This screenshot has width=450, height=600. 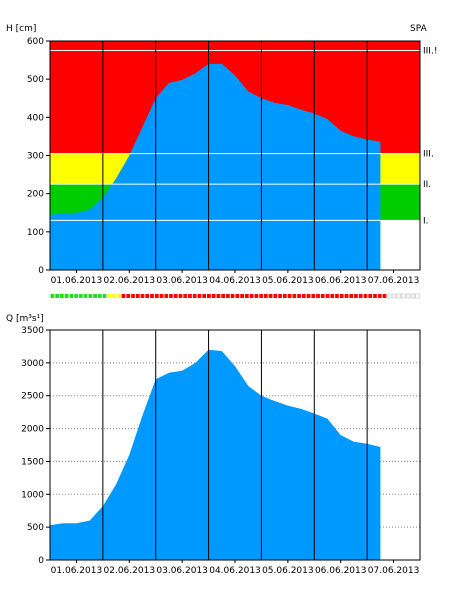 I want to click on threshold-label: I., so click(x=426, y=221).